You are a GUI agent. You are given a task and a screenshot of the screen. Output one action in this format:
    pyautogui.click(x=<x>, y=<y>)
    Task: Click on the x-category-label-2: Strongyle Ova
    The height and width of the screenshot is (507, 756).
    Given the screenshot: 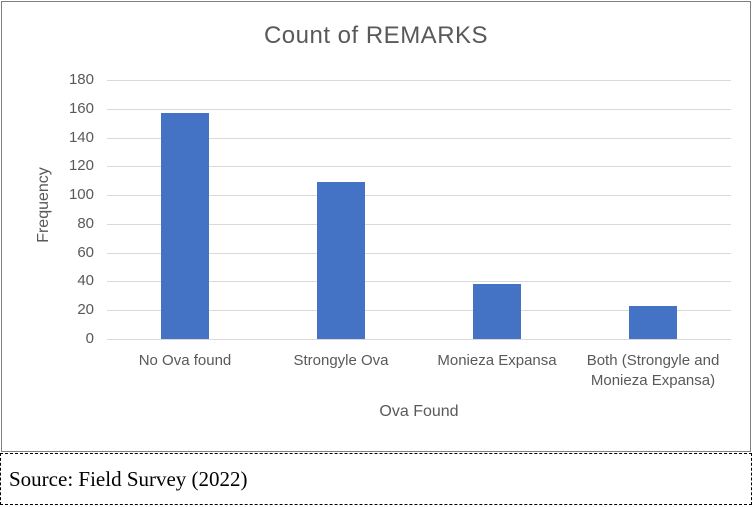 What is the action you would take?
    pyautogui.click(x=341, y=360)
    